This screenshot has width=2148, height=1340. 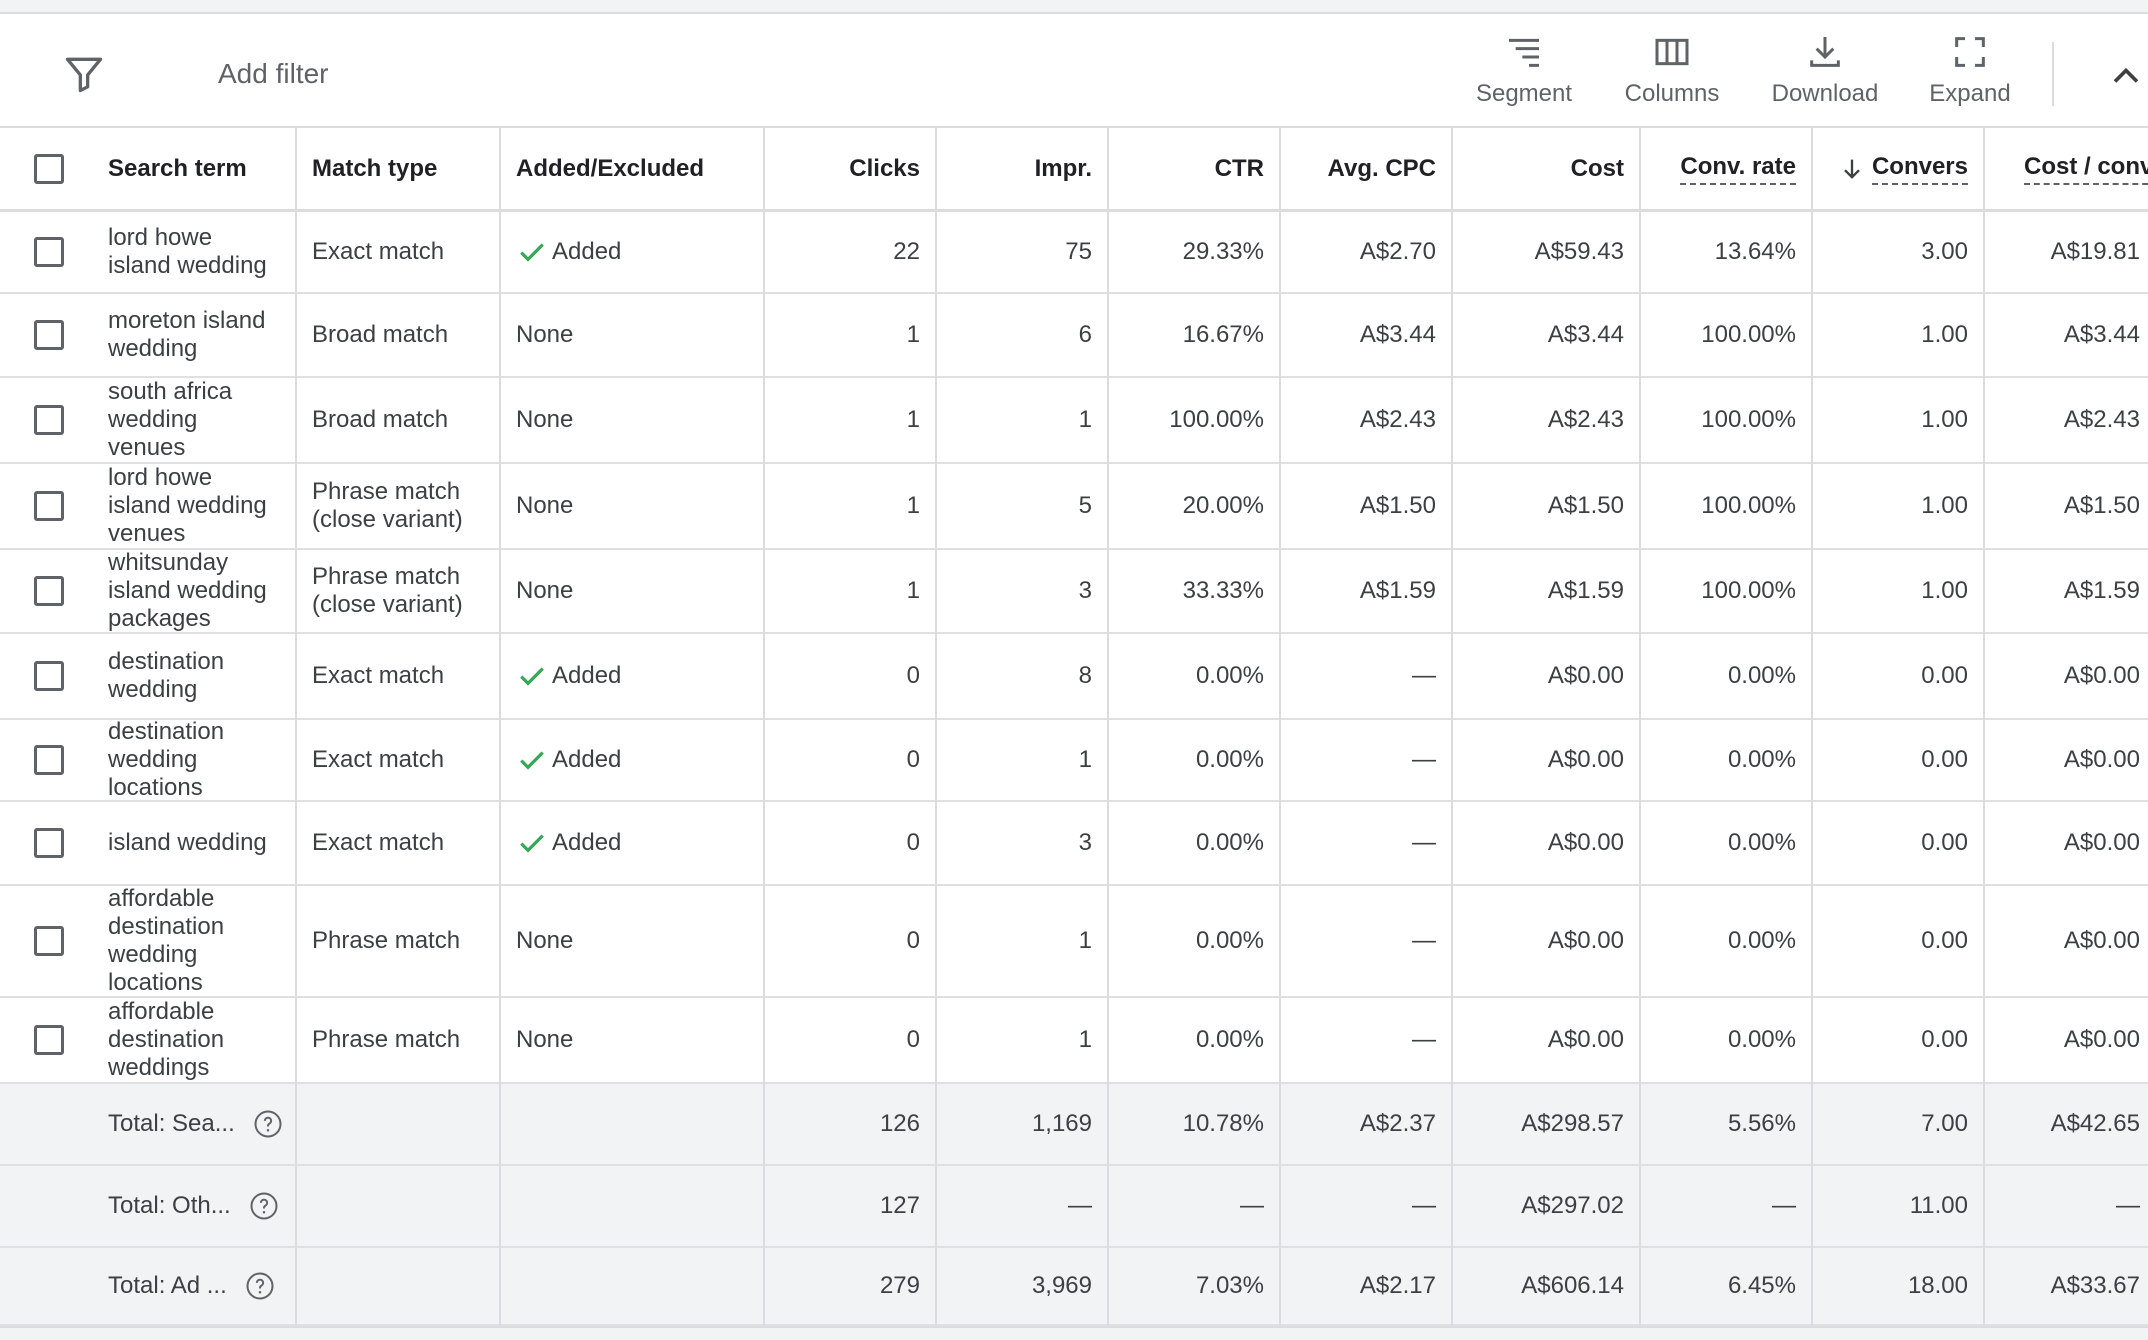 What do you see at coordinates (1022, 760) in the screenshot?
I see `impressions-value: 1` at bounding box center [1022, 760].